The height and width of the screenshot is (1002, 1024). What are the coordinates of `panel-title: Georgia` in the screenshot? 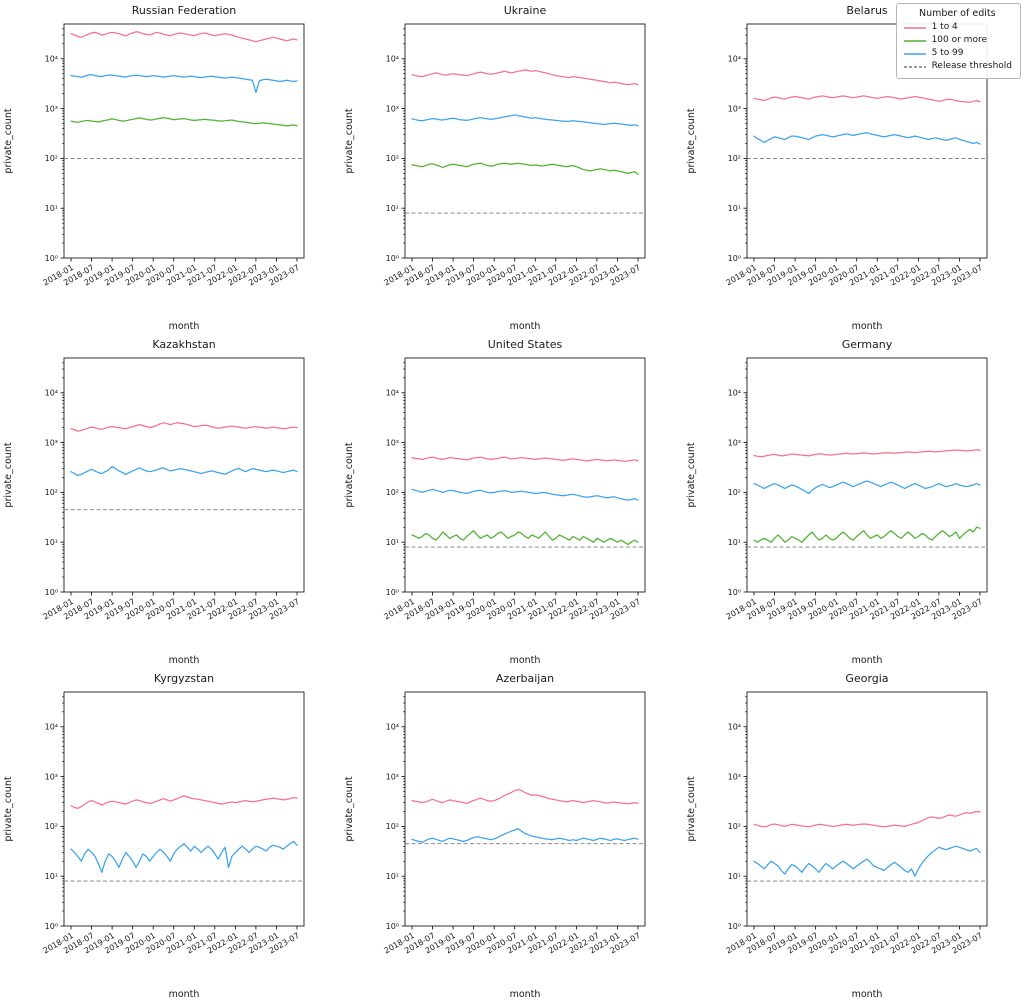 It's located at (866, 678).